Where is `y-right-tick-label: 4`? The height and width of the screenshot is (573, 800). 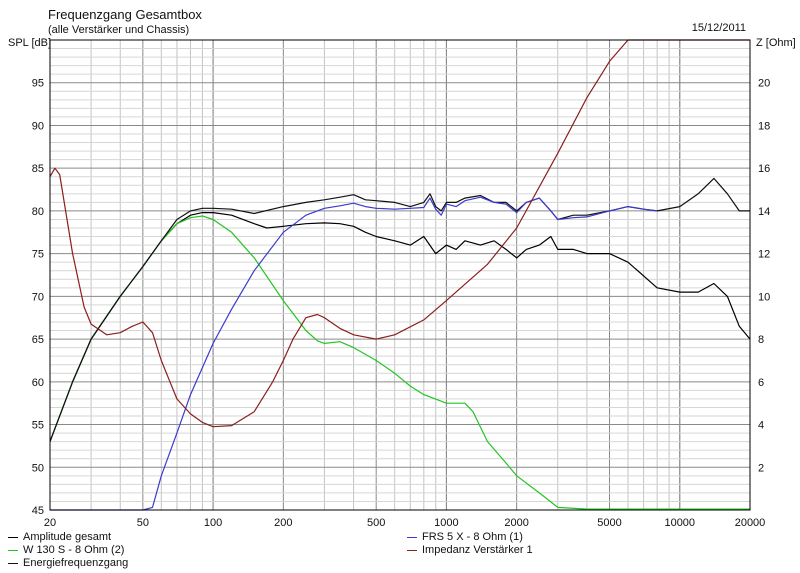 y-right-tick-label: 4 is located at coordinates (761, 426).